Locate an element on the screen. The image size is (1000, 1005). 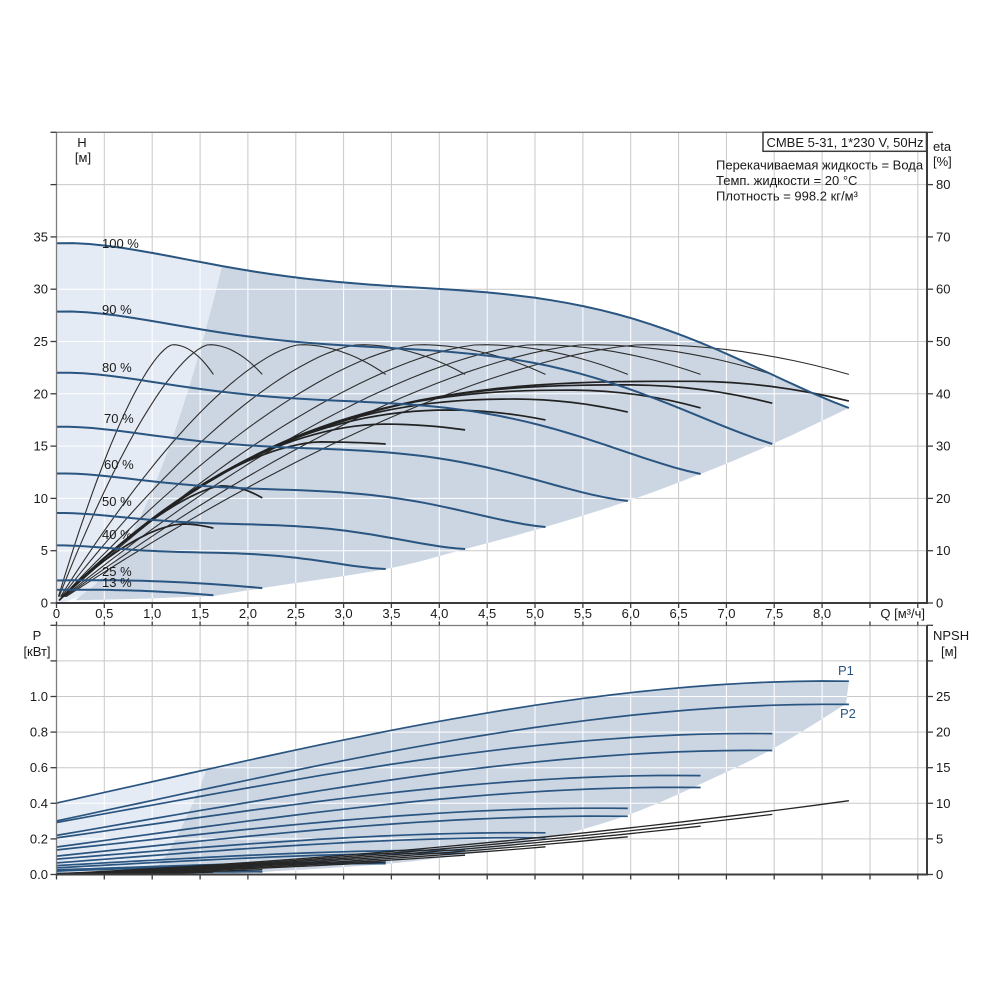
svg-text: 2,0 is located at coordinates (248, 613).